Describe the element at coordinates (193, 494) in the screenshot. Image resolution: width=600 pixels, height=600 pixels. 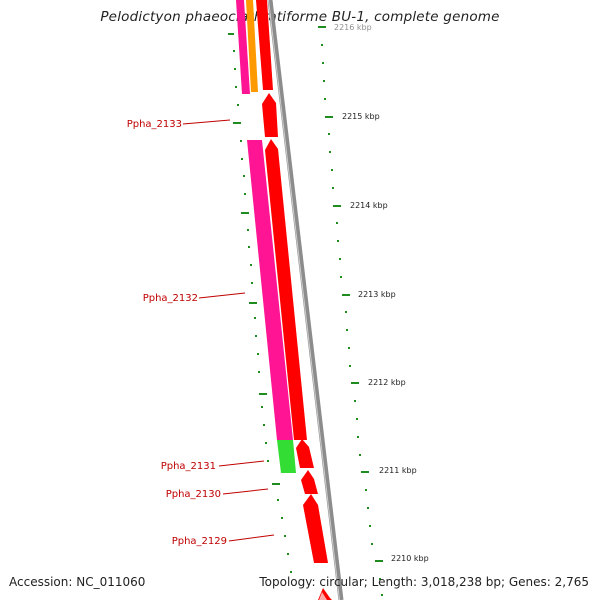
I see `gene-label-ppha-2130: Ppha_2130` at that location.